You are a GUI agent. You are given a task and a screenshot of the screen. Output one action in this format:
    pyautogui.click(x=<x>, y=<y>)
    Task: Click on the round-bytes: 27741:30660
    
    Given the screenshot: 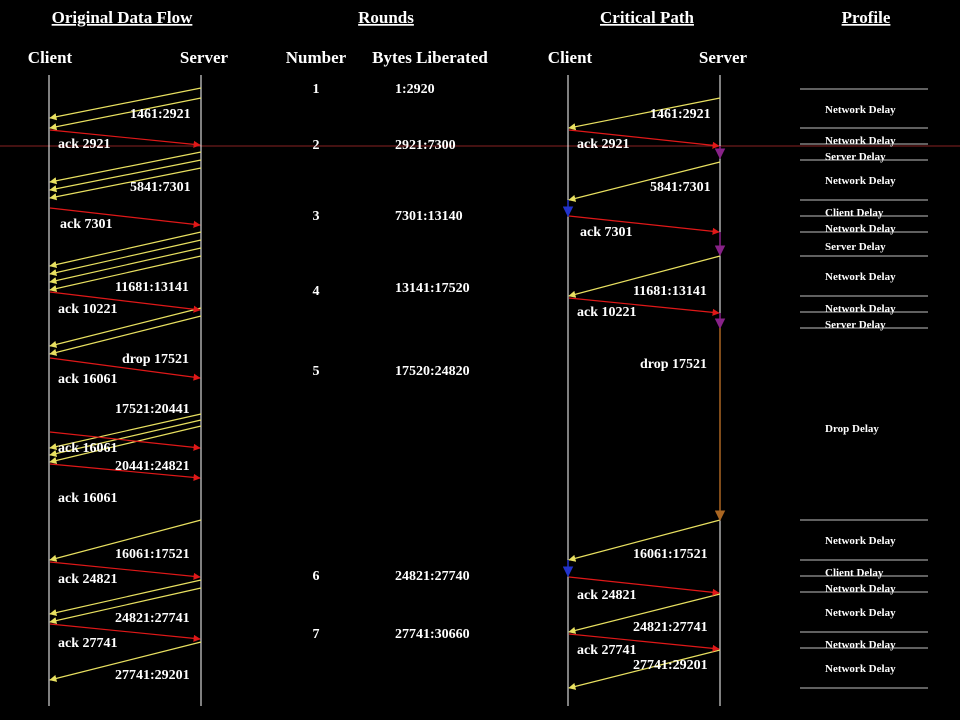 What is the action you would take?
    pyautogui.click(x=432, y=634)
    